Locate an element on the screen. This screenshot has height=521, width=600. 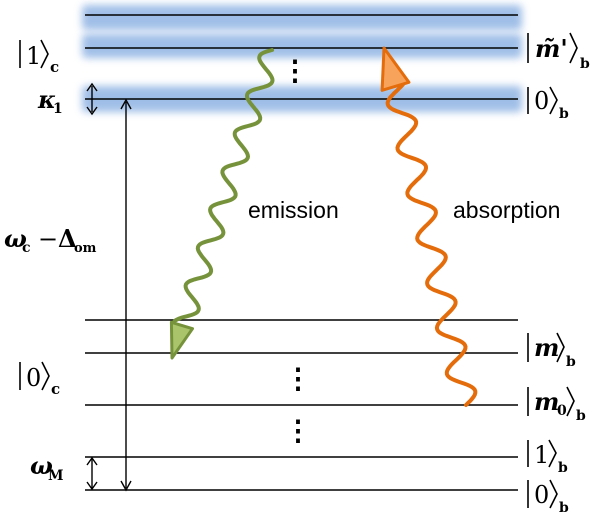
omega-m-symbol: ω is located at coordinates (41, 465).